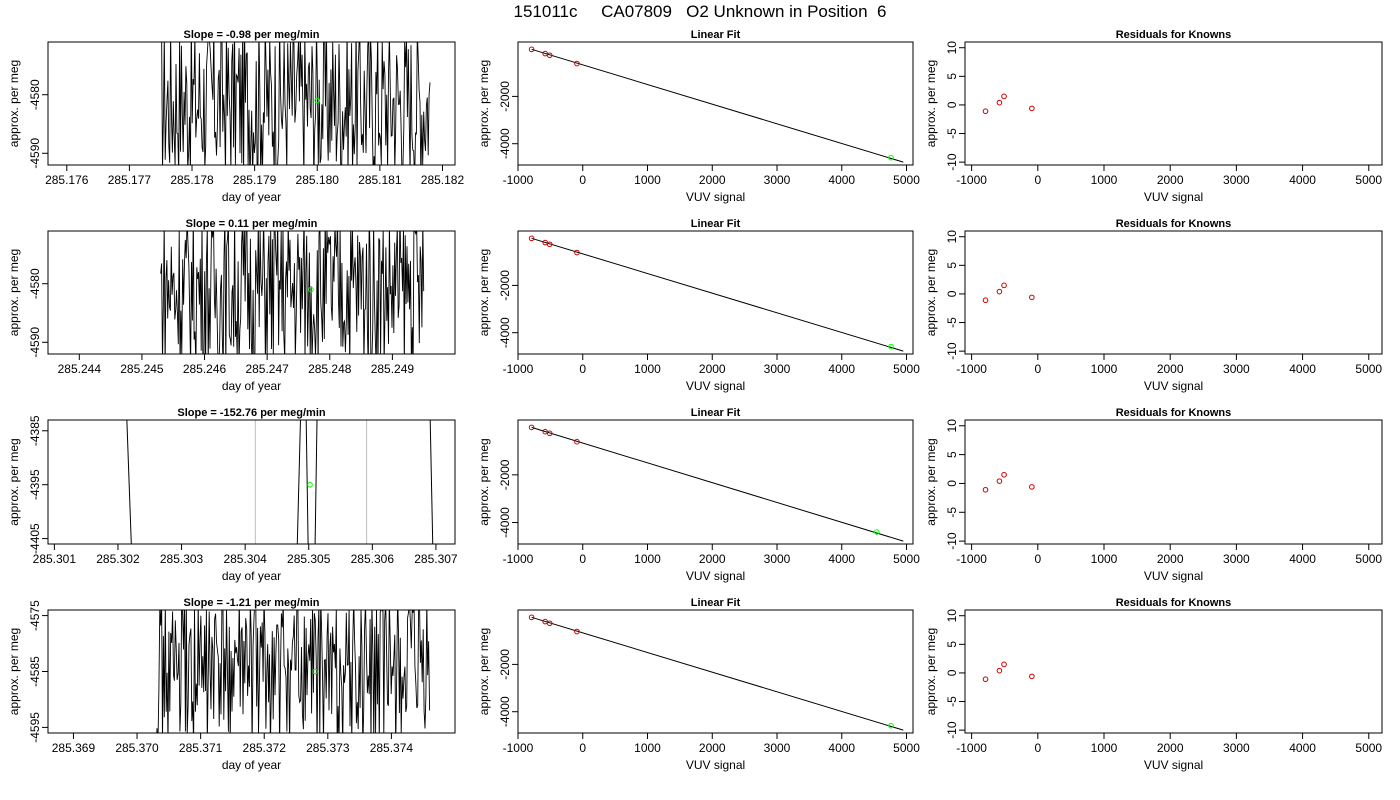  What do you see at coordinates (952, 162) in the screenshot?
I see `y-tick-label: -10` at bounding box center [952, 162].